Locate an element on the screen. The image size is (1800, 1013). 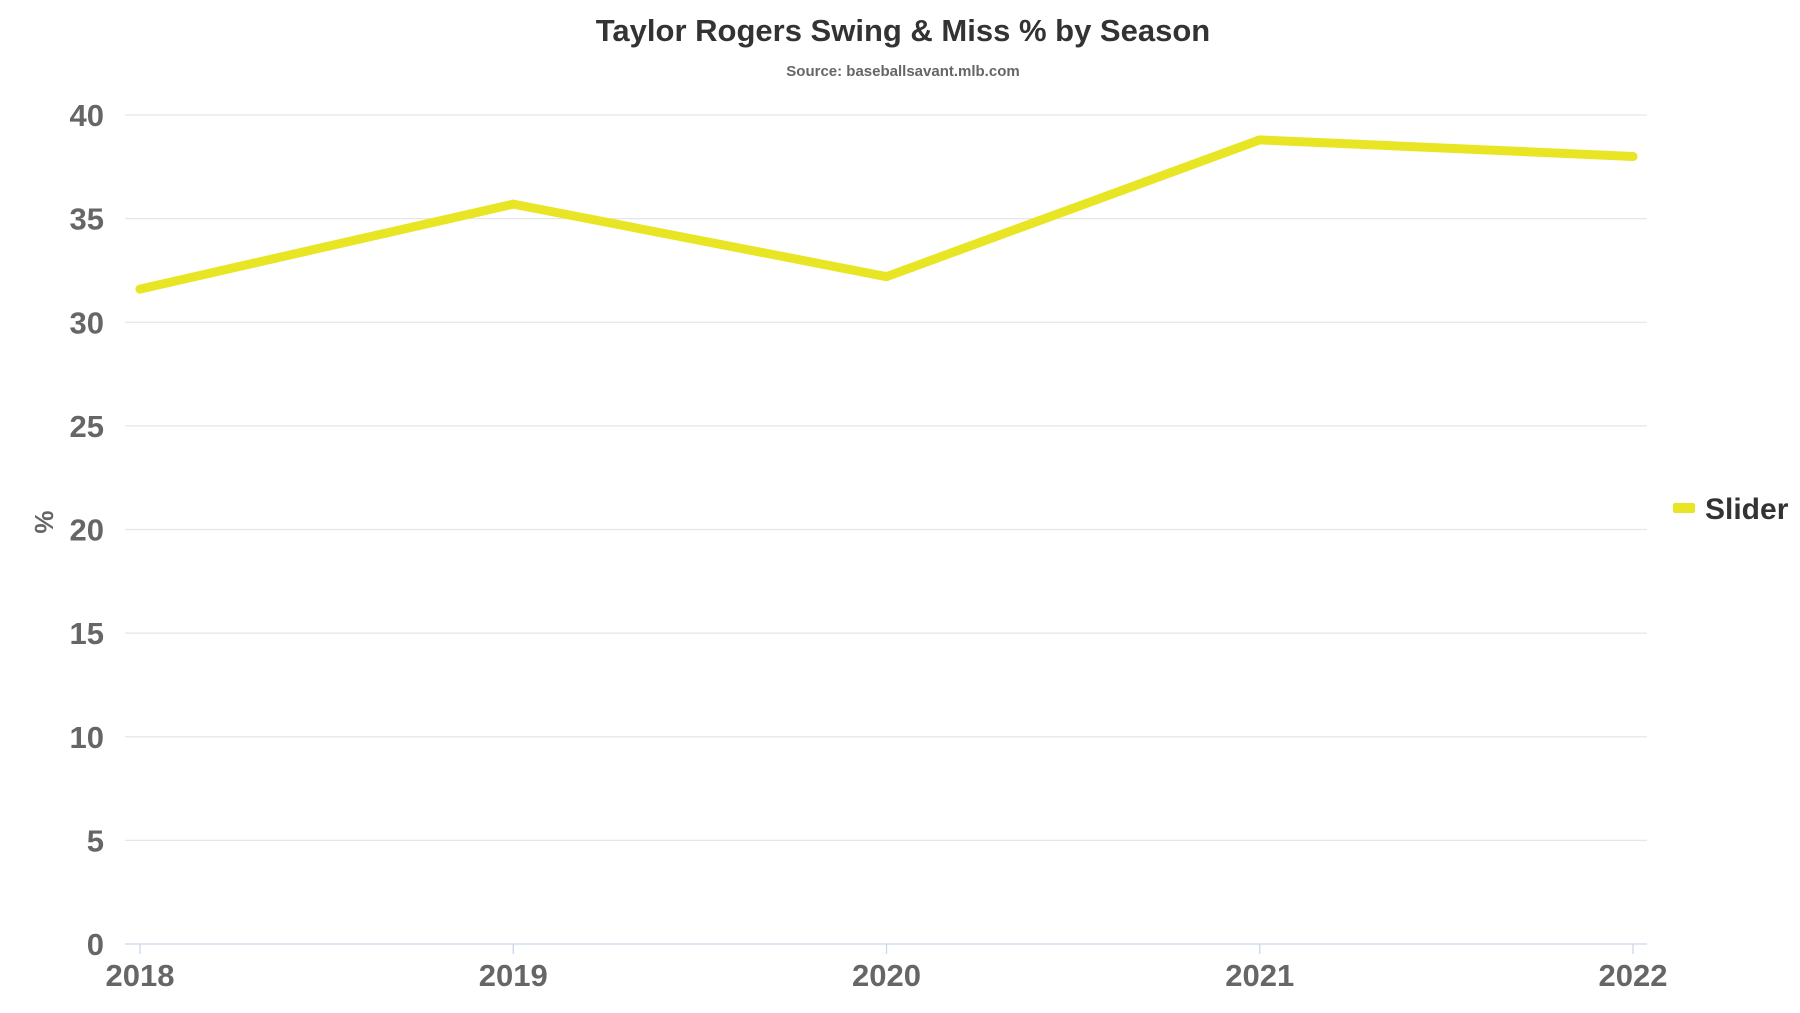
x-tick-label: 2019 is located at coordinates (513, 975).